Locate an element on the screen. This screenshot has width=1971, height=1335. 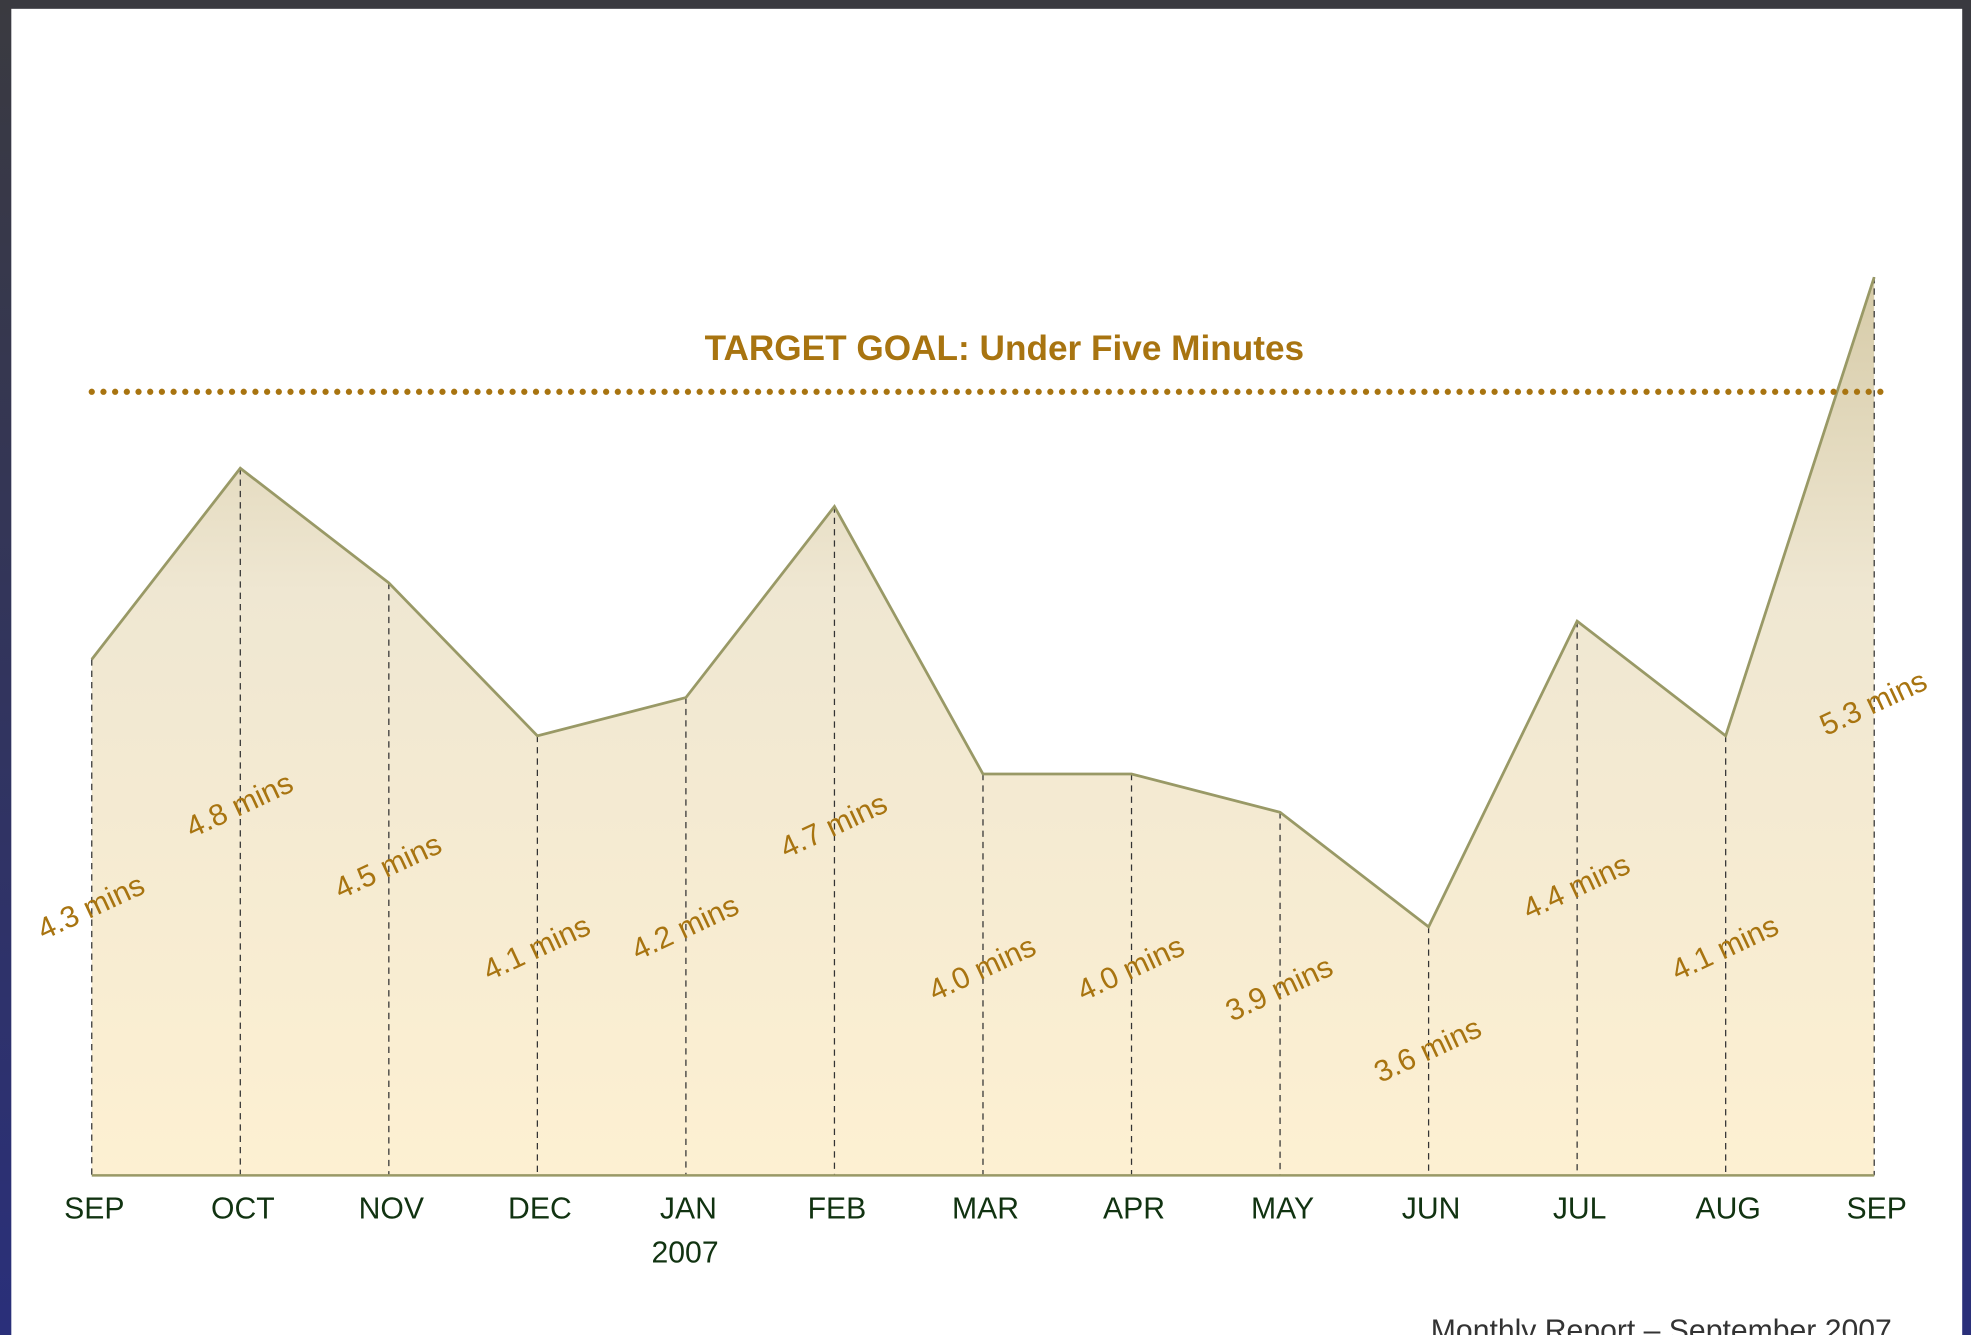
x-tick-label: MAR is located at coordinates (985, 1208).